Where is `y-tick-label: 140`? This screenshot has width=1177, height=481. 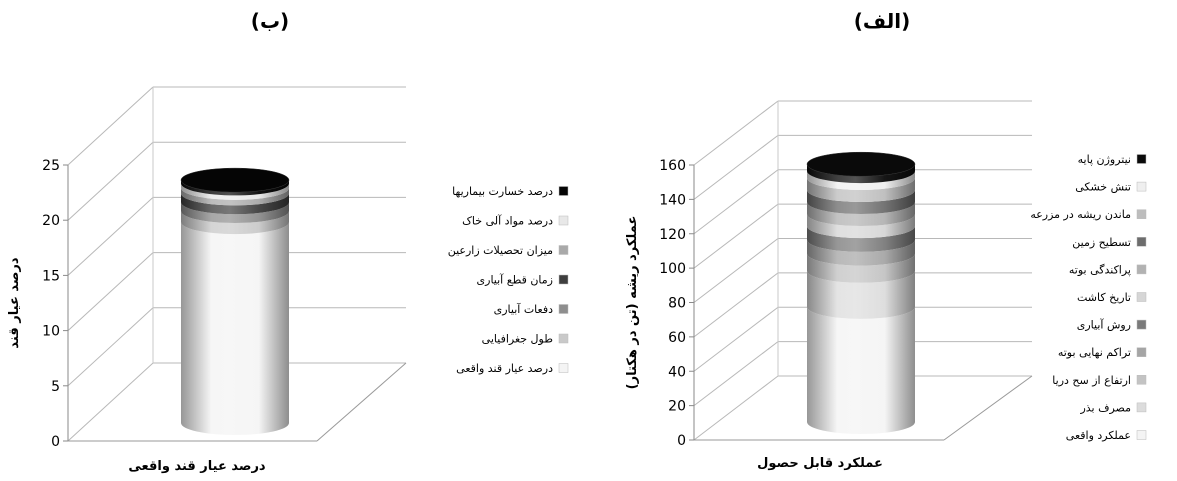
y-tick-label: 140 is located at coordinates (672, 200).